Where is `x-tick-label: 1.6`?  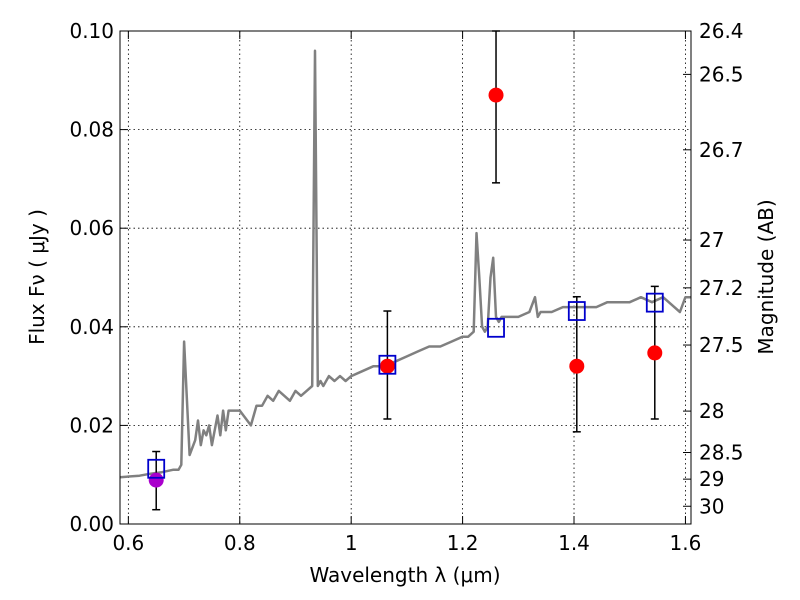 x-tick-label: 1.6 is located at coordinates (686, 543).